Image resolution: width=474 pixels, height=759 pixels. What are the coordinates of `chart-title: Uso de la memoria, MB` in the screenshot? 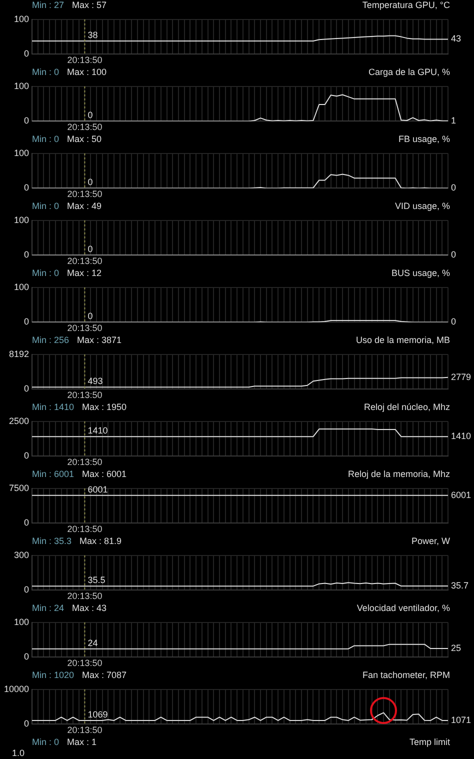 It's located at (403, 340).